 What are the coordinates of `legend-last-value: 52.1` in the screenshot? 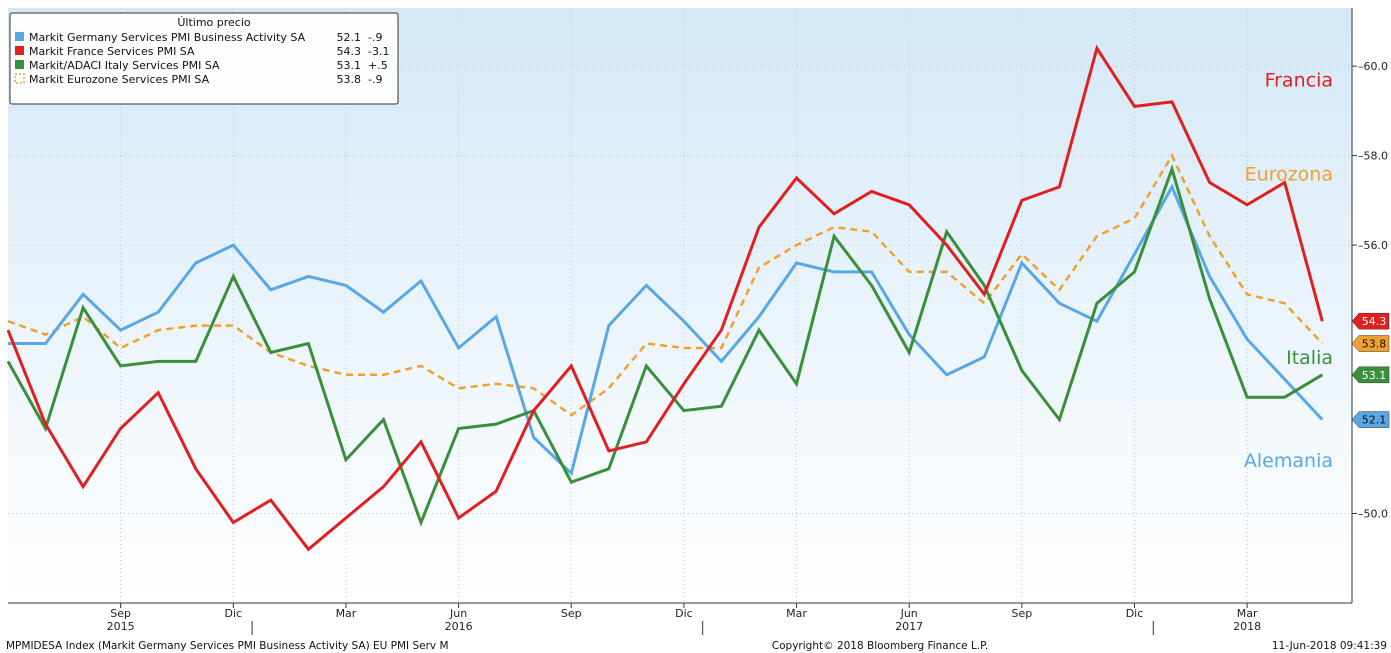 It's located at (349, 37).